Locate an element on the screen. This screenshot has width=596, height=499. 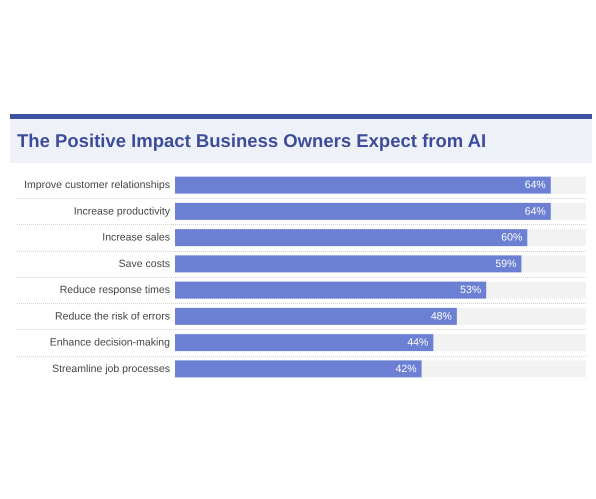
data-label: 44% is located at coordinates (417, 342).